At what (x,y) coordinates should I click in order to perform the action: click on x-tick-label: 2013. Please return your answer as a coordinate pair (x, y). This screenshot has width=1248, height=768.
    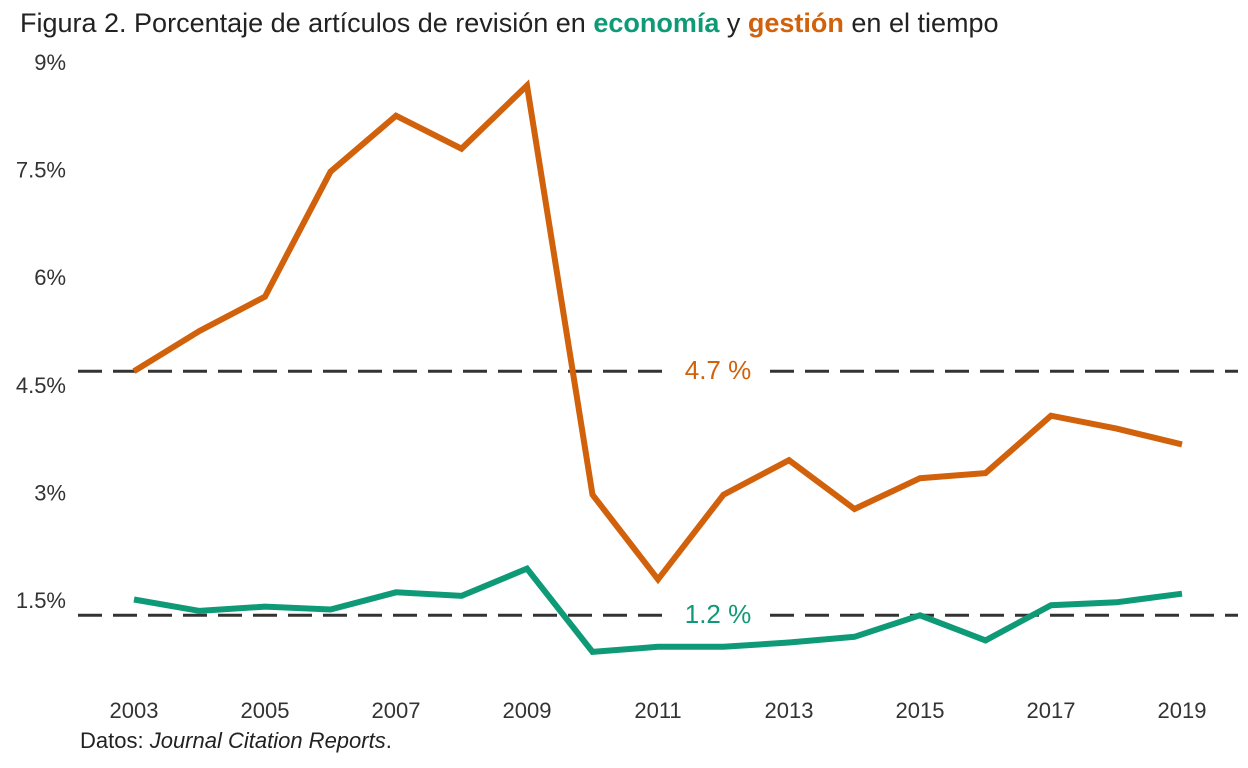
    Looking at the image, I should click on (789, 710).